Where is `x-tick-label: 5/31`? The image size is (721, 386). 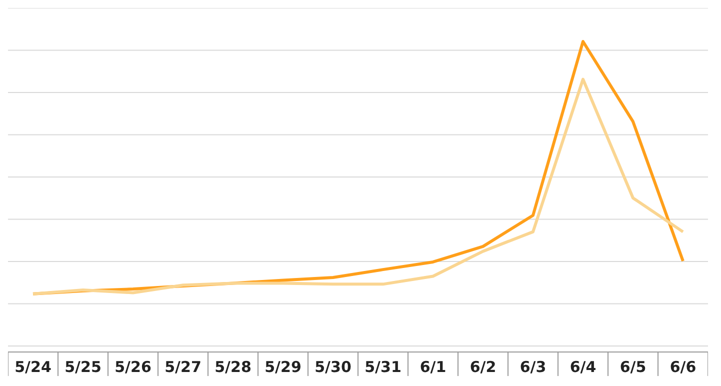 x-tick-label: 5/31 is located at coordinates (383, 367).